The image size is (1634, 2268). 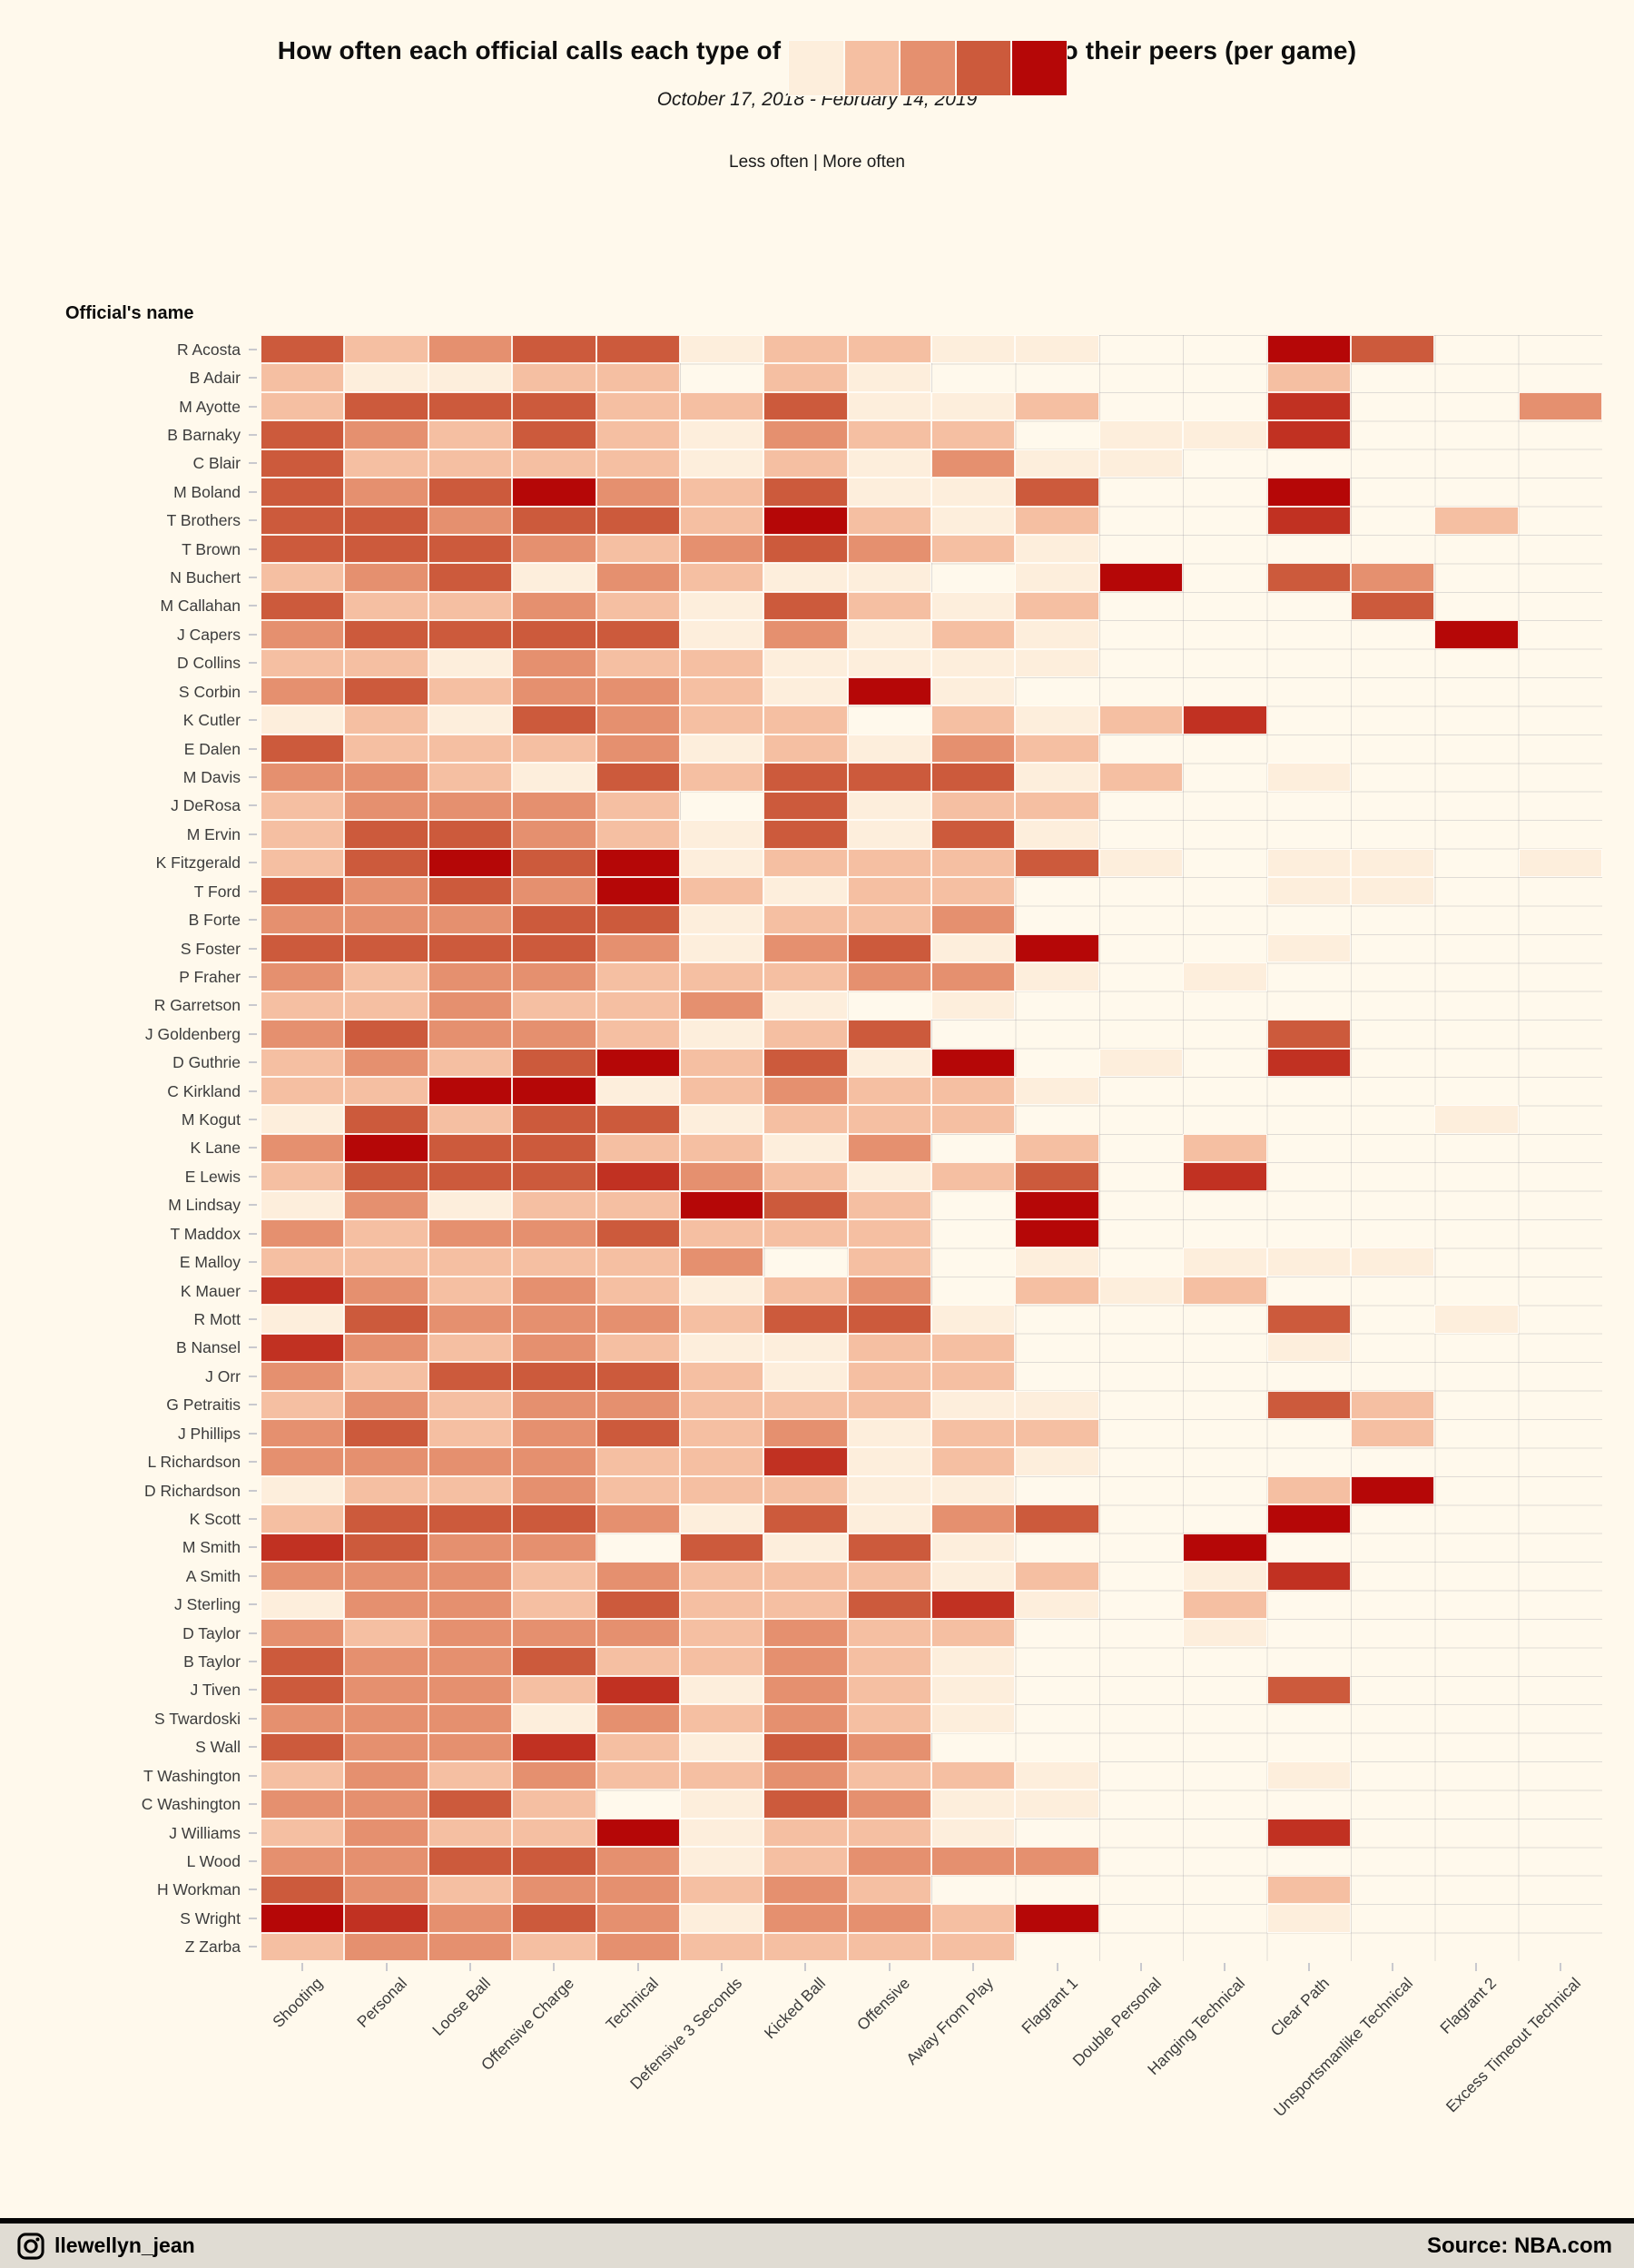 I want to click on row-label: T Brothers, so click(x=203, y=520).